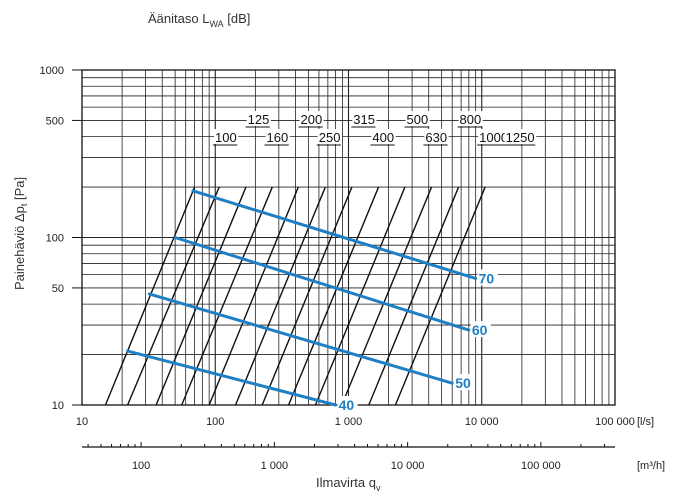 The width and height of the screenshot is (682, 498). I want to click on duct-label-1250: 1250, so click(520, 137).